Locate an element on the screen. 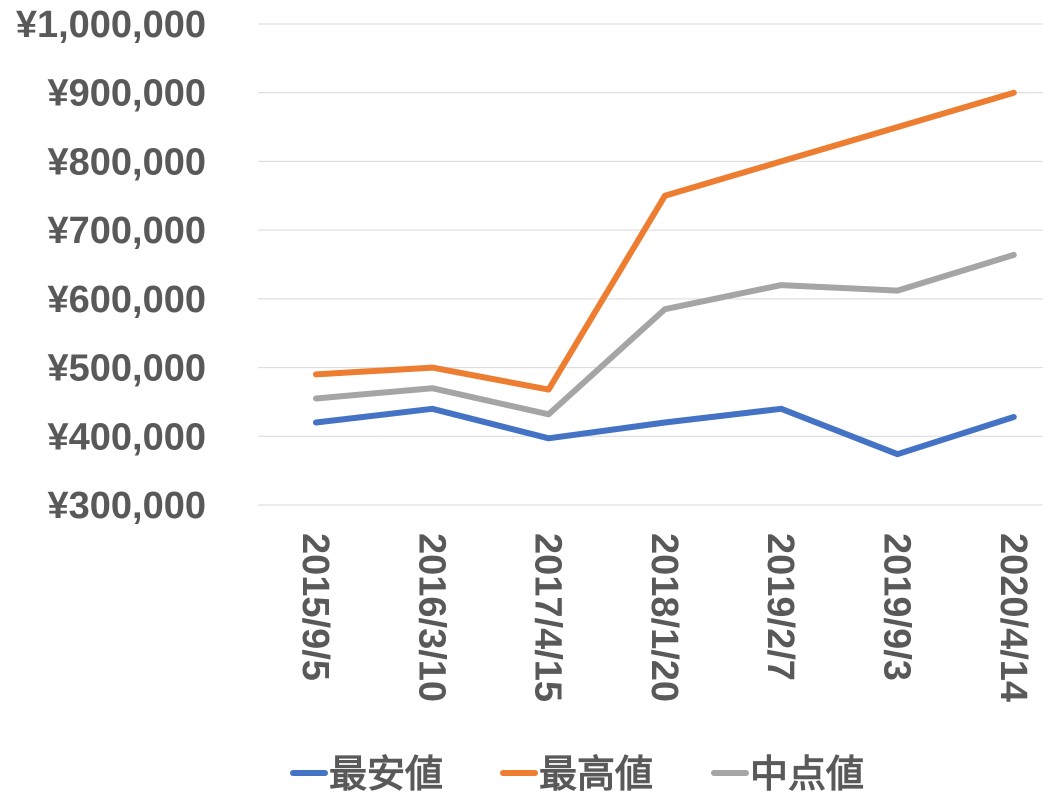  x-tick-label: 2016/3/10 is located at coordinates (431, 617).